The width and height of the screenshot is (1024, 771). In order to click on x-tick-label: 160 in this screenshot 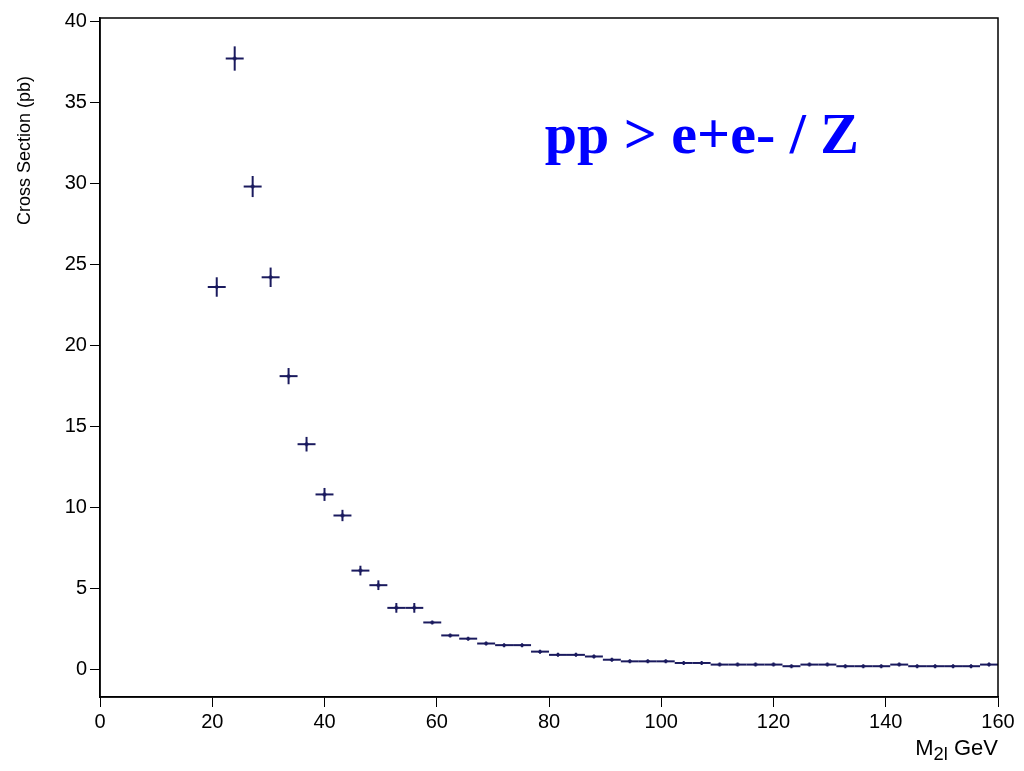, I will do `click(998, 720)`.